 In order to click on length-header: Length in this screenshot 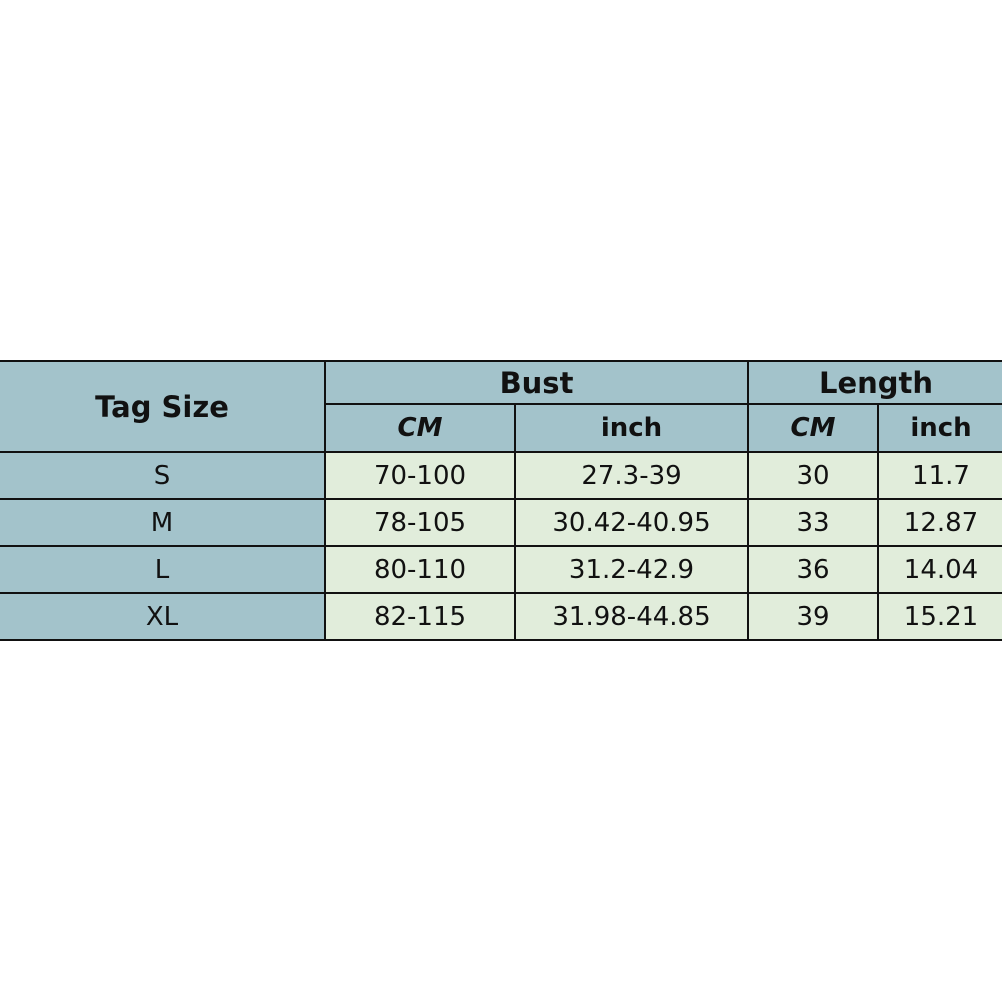, I will do `click(874, 382)`.